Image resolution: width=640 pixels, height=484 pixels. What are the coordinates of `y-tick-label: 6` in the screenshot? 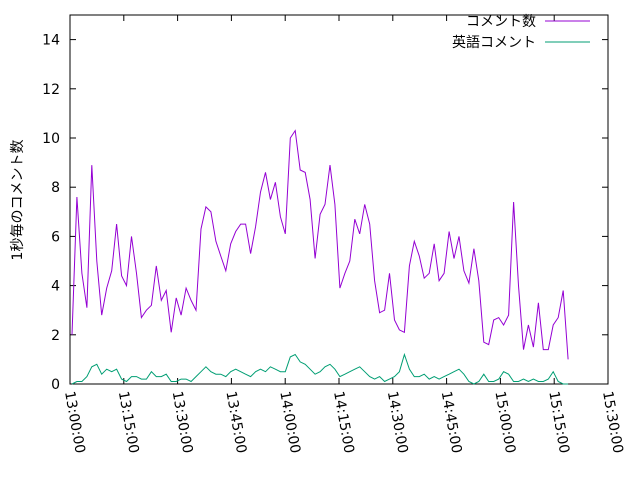 It's located at (55, 237).